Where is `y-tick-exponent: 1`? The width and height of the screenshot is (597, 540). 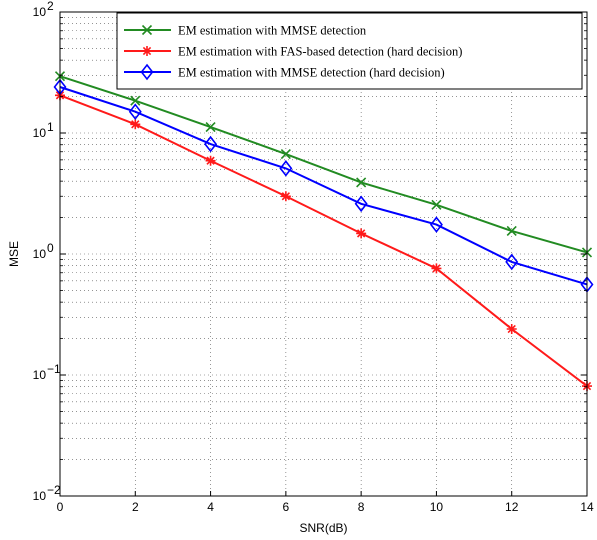
y-tick-exponent: 1 is located at coordinates (50, 127).